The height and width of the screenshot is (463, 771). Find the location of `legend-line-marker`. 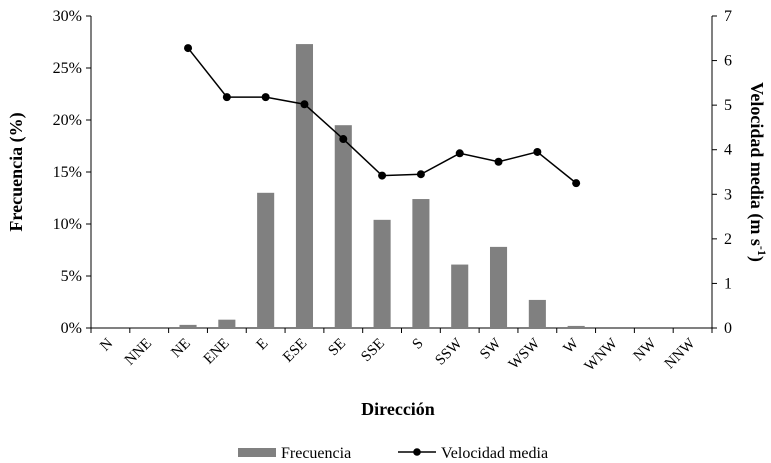

legend-line-marker is located at coordinates (417, 452).